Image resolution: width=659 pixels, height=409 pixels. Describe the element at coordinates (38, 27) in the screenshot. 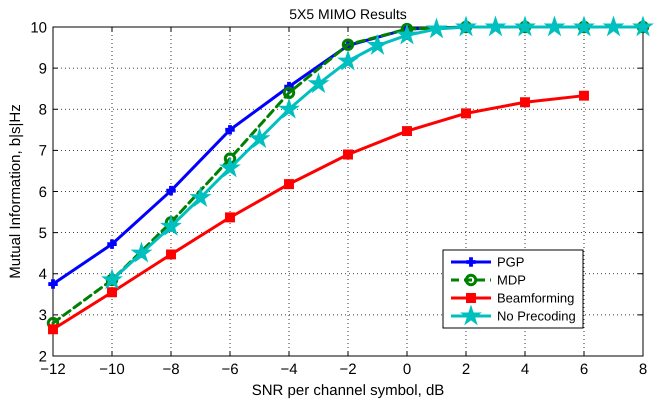

I see `y-tick-label: 10` at that location.